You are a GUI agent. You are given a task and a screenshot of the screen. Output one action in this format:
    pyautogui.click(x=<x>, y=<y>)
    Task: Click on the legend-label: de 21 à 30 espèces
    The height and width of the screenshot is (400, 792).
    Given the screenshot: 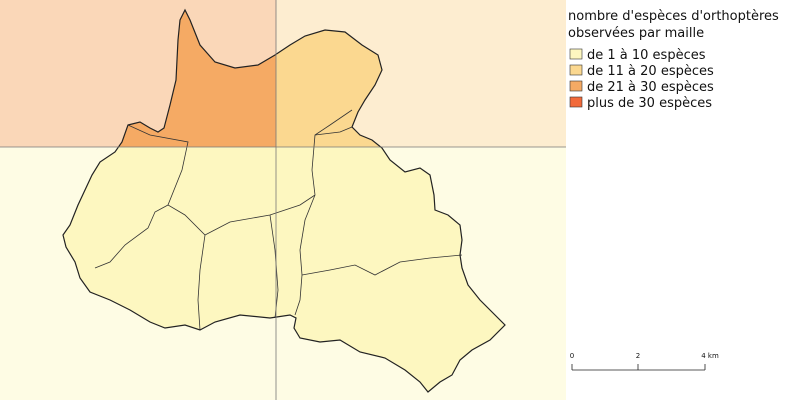 What is the action you would take?
    pyautogui.click(x=650, y=87)
    